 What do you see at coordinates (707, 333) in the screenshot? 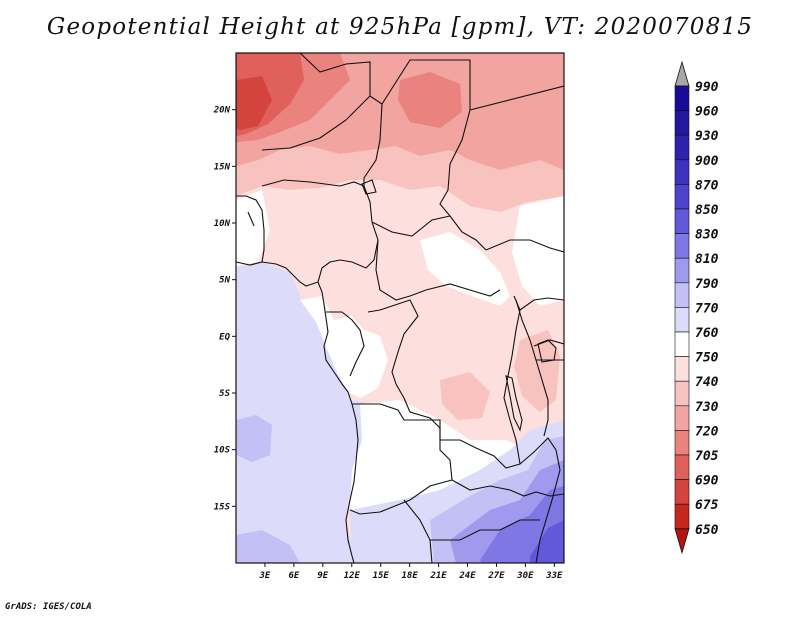
I see `colorbar-label: 760` at bounding box center [707, 333].